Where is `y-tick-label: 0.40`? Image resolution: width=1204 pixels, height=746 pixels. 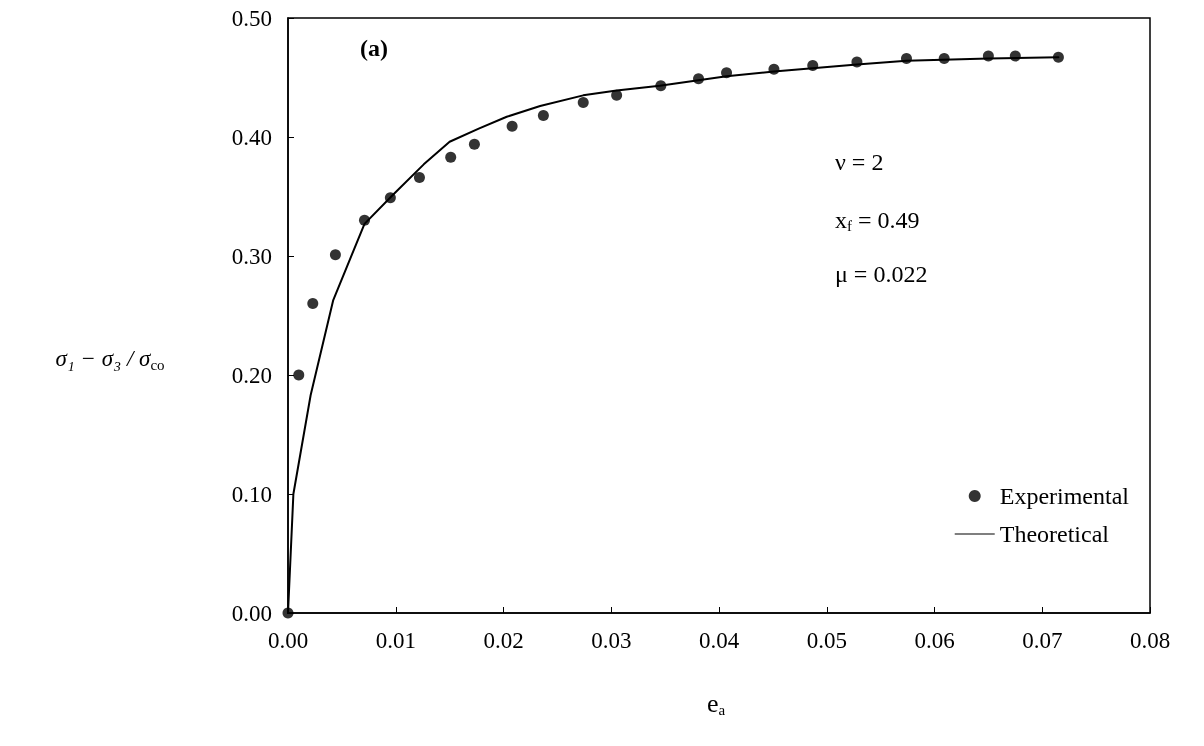 y-tick-label: 0.40 is located at coordinates (251, 137).